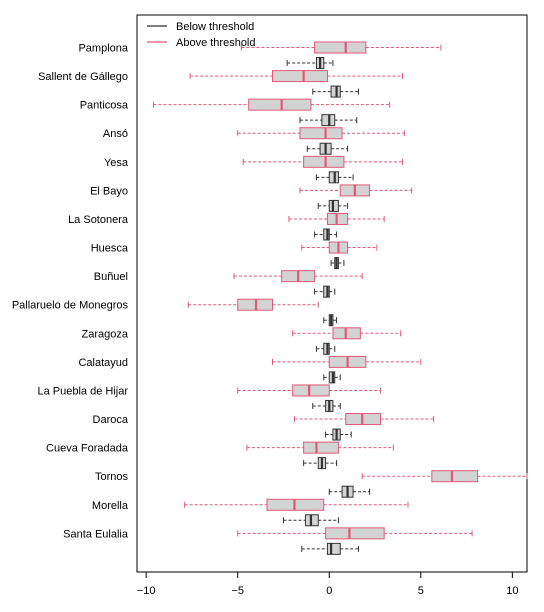  What do you see at coordinates (110, 506) in the screenshot?
I see `category-label-16: Morella` at bounding box center [110, 506].